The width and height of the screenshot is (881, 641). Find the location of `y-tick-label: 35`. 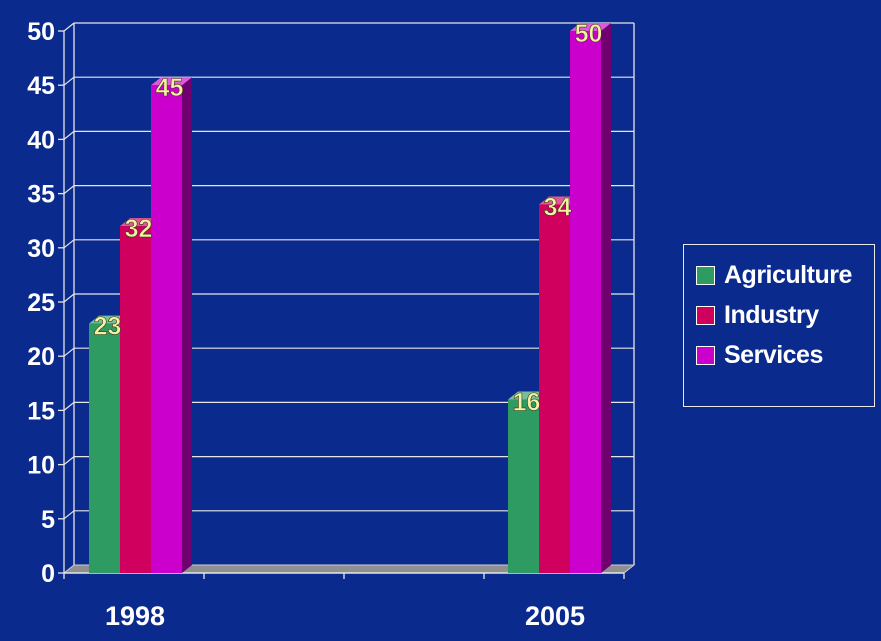

y-tick-label: 35 is located at coordinates (41, 195).